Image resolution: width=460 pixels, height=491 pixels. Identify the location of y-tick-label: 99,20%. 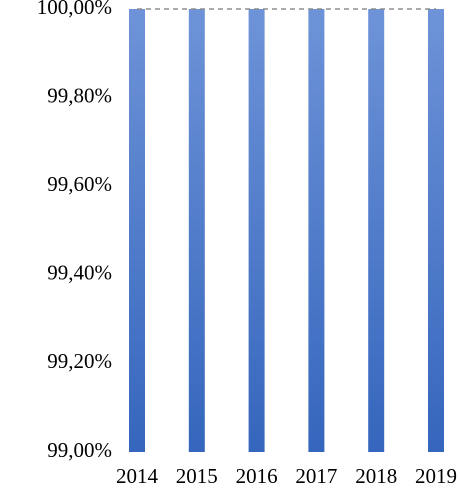
(79, 361).